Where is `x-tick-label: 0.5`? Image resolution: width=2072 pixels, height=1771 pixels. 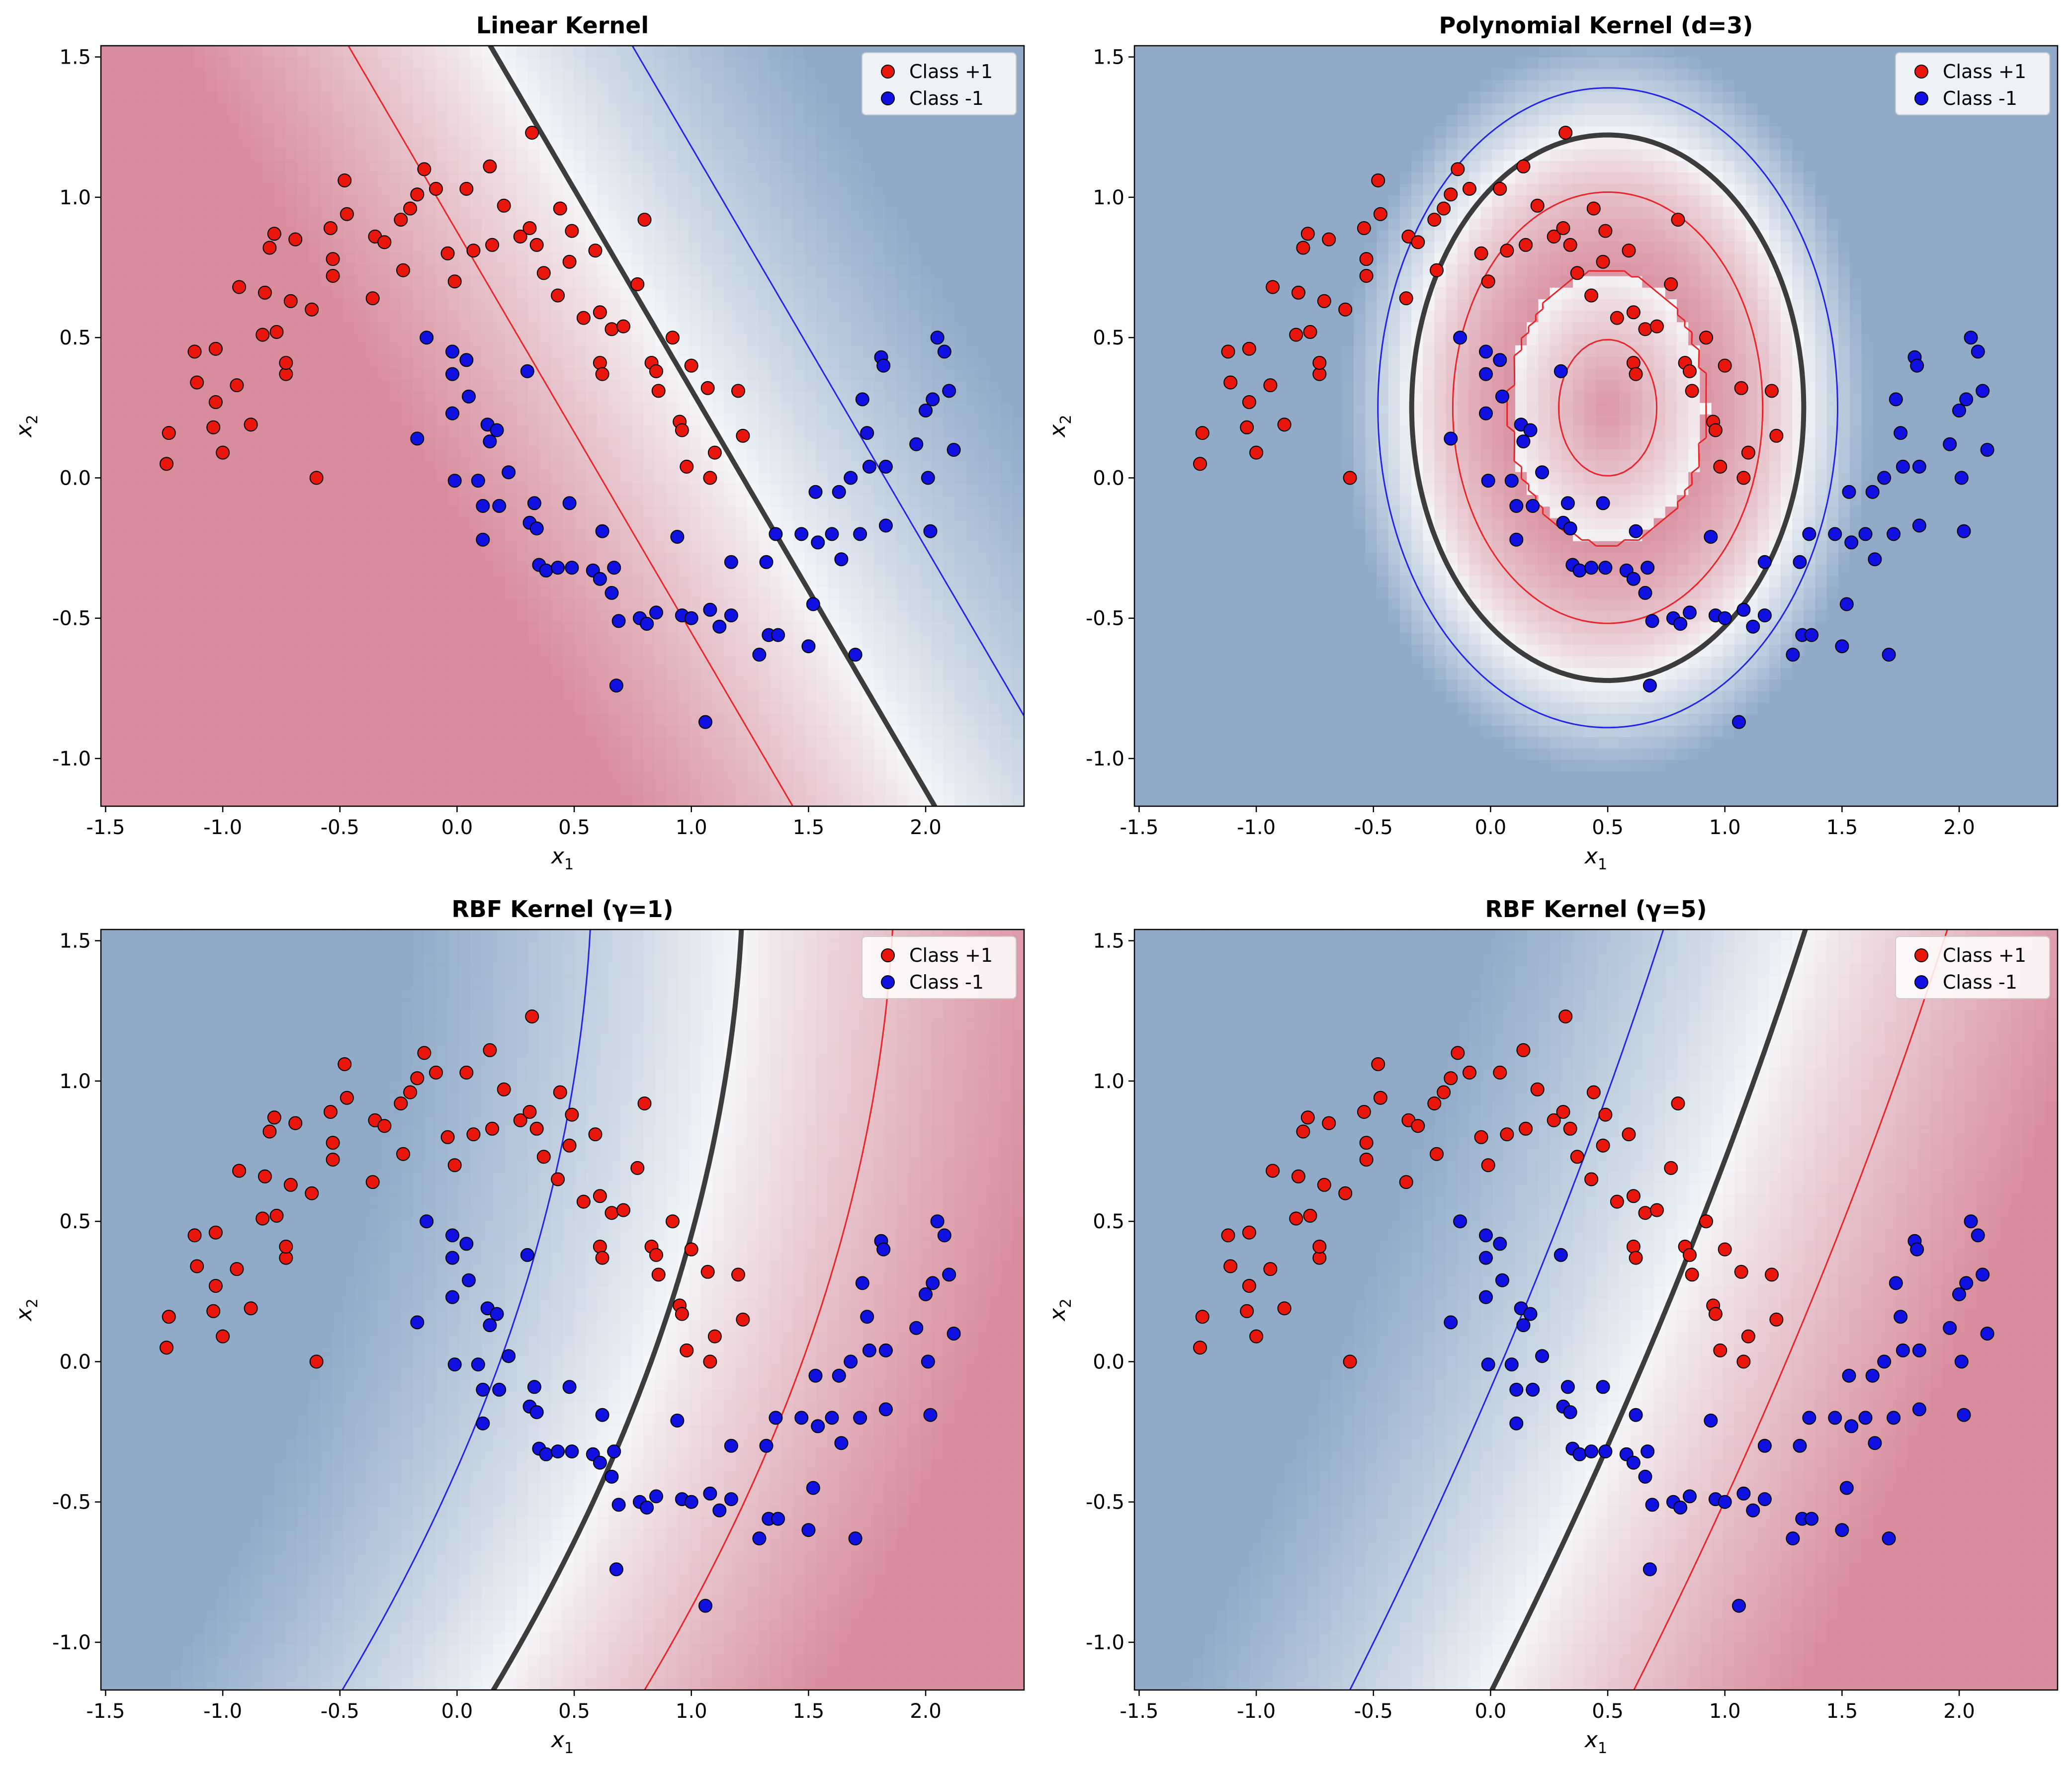
x-tick-label: 0.5 is located at coordinates (574, 827).